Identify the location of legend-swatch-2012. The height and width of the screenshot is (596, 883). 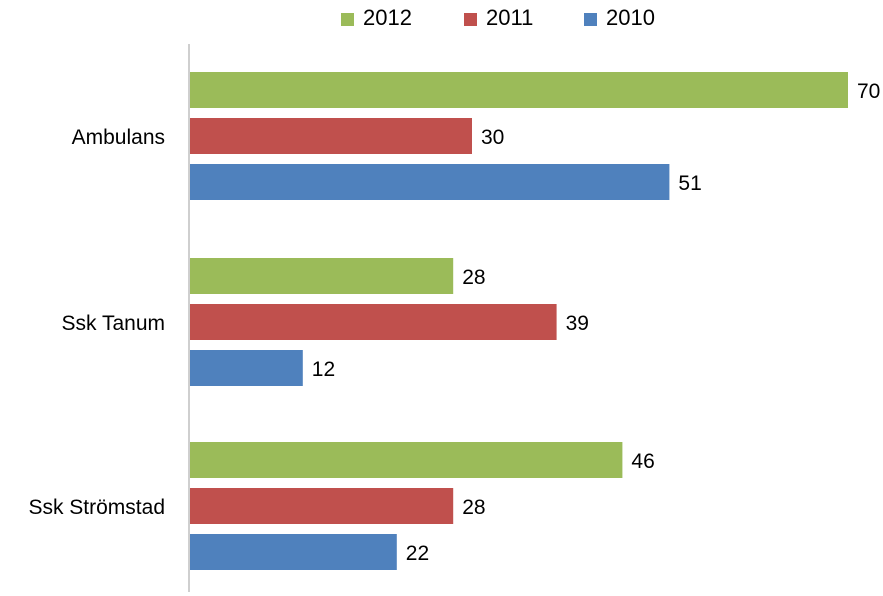
(347, 19).